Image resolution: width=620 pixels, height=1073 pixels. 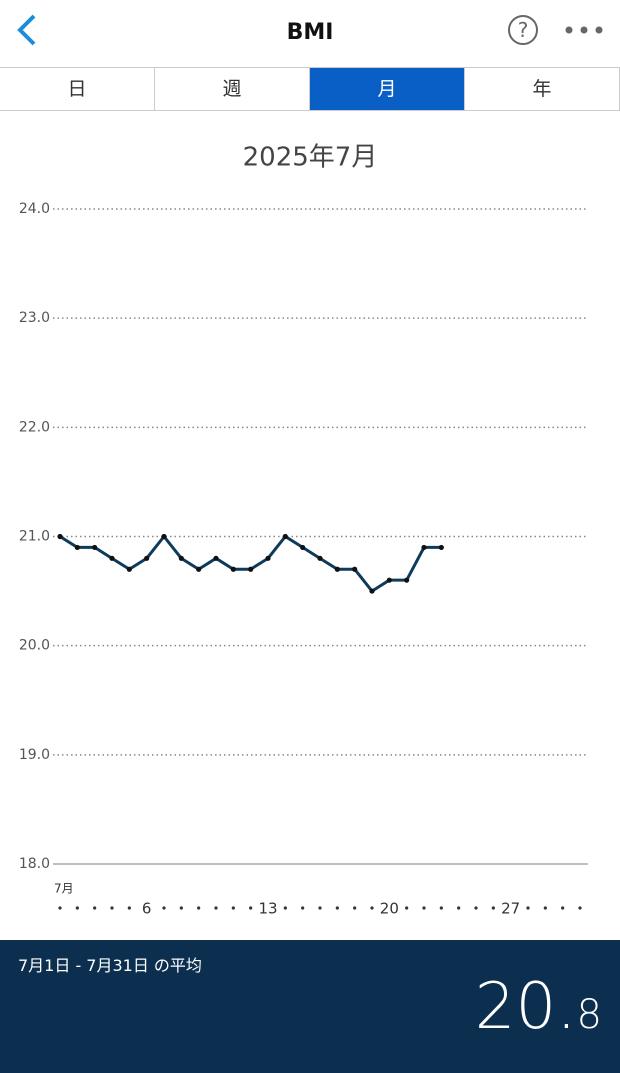 I want to click on x-tick-label: 6, so click(x=147, y=909).